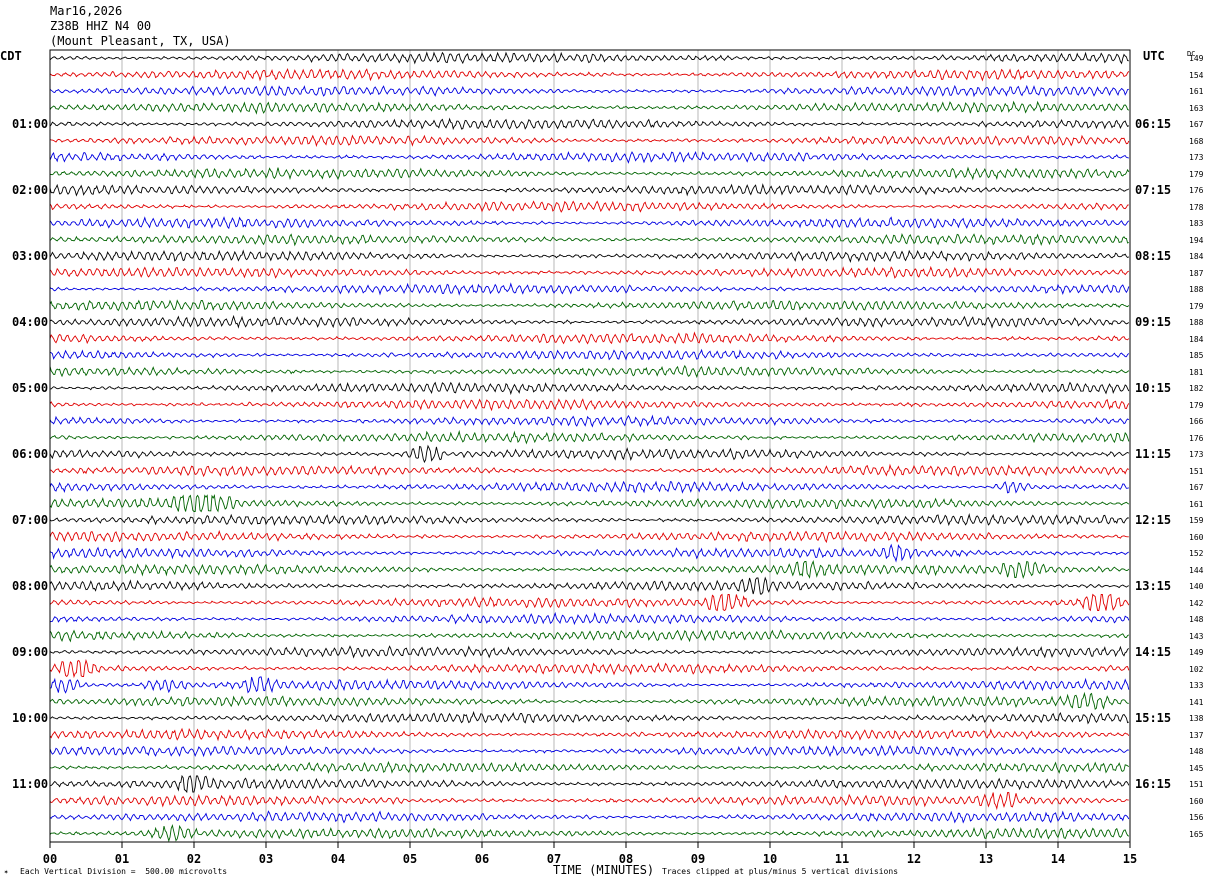 Image resolution: width=1210 pixels, height=886 pixels. Describe the element at coordinates (1153, 784) in the screenshot. I see `right-time-label: 16:15` at that location.